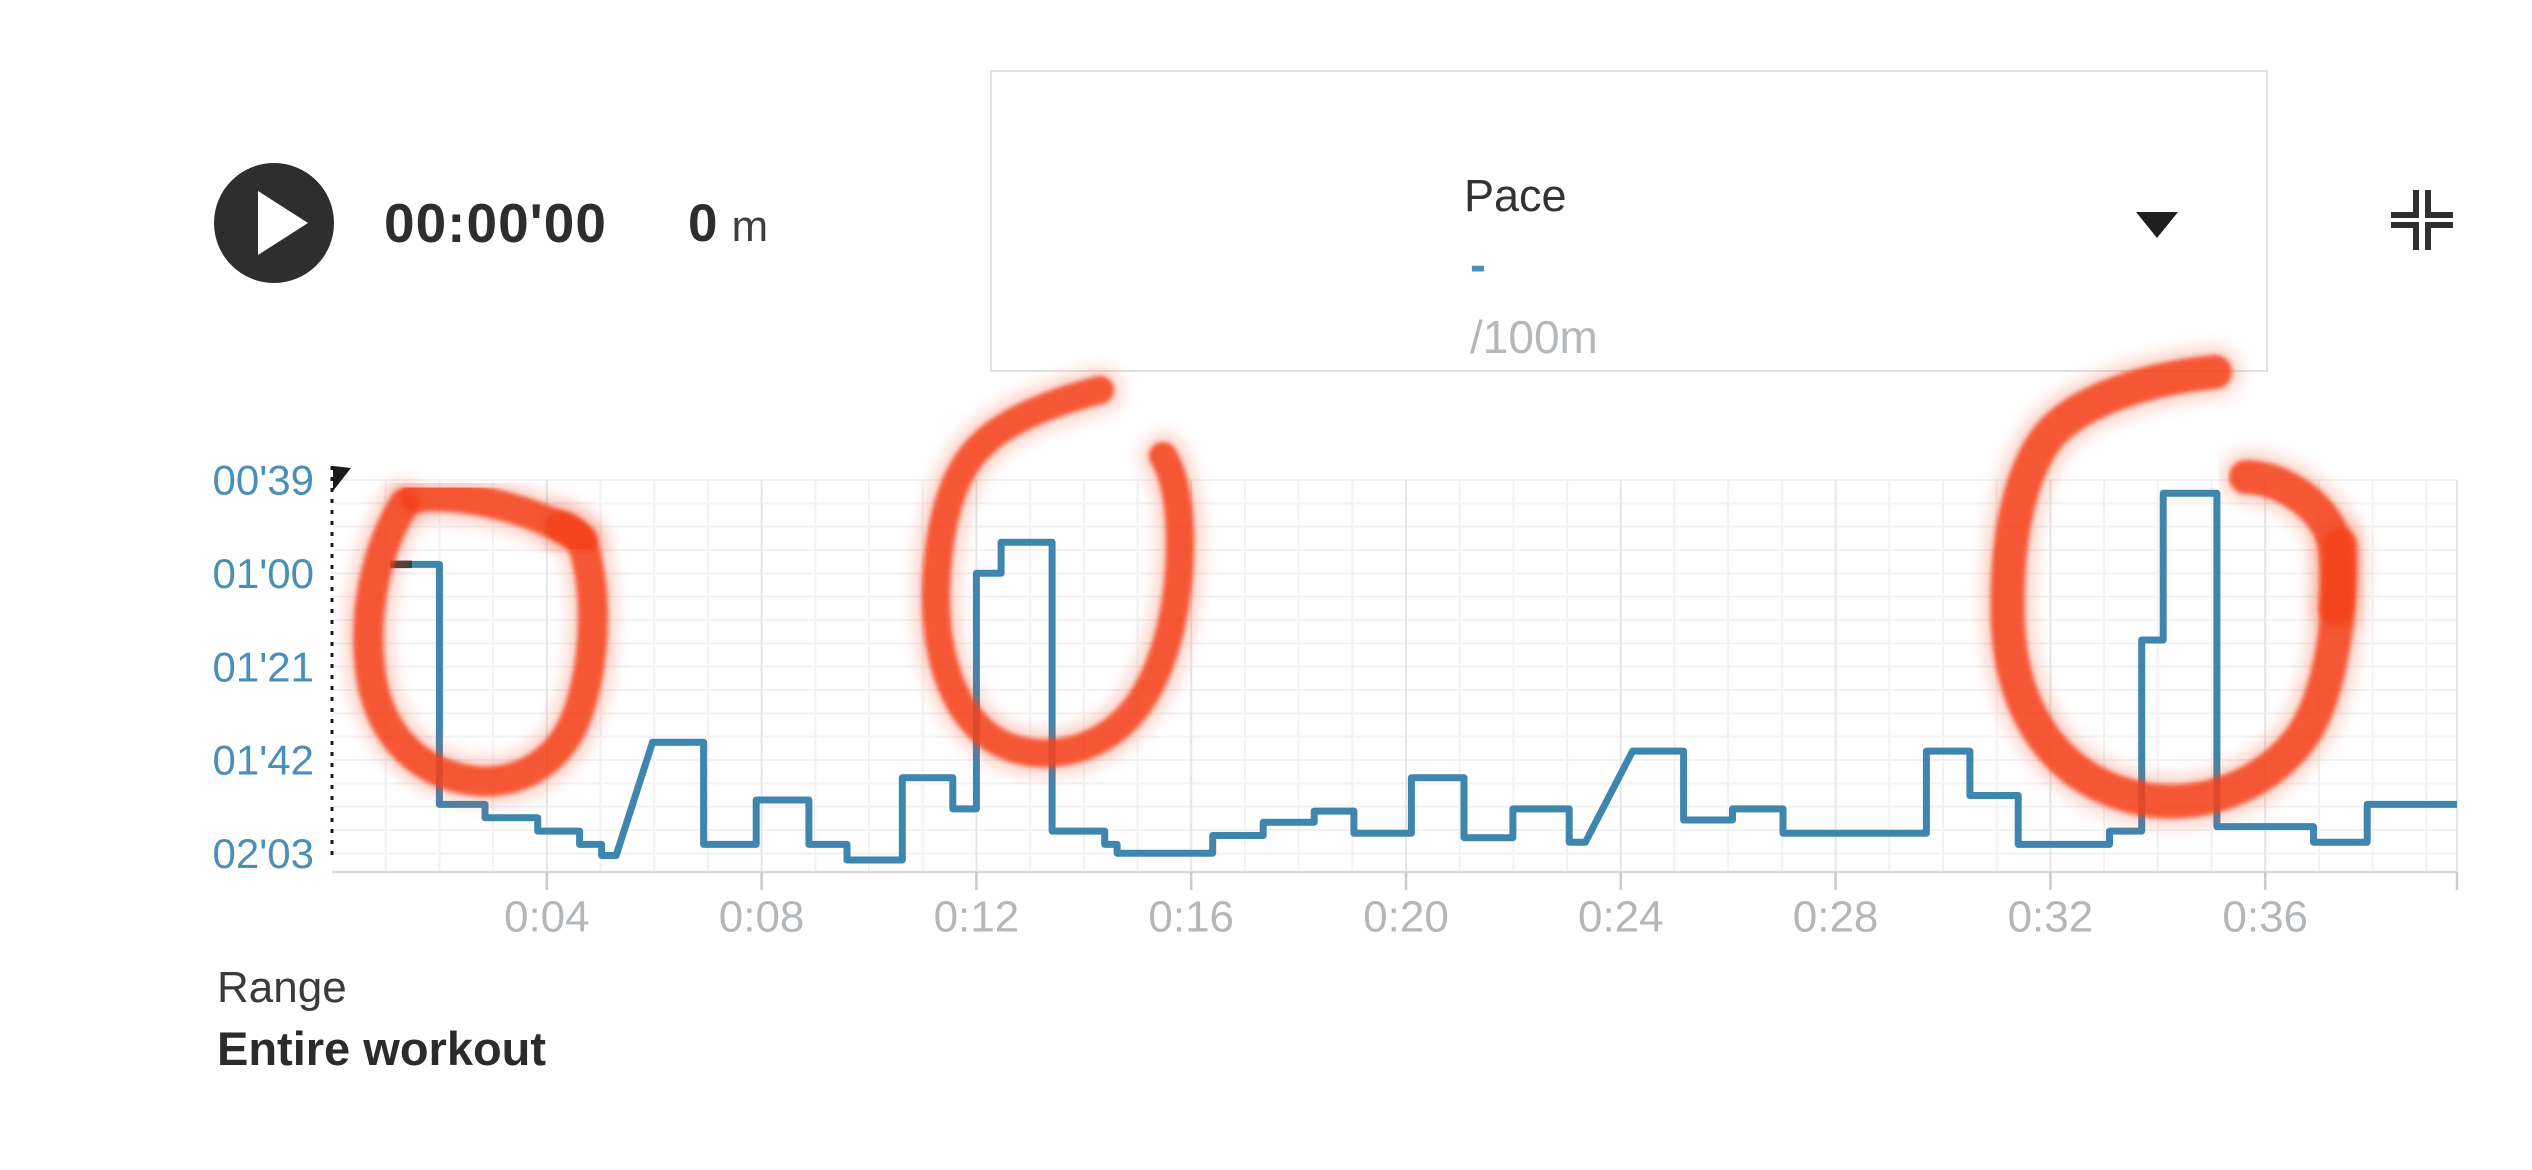 Image resolution: width=2532 pixels, height=1170 pixels. I want to click on metric-unit: /100m, so click(1534, 337).